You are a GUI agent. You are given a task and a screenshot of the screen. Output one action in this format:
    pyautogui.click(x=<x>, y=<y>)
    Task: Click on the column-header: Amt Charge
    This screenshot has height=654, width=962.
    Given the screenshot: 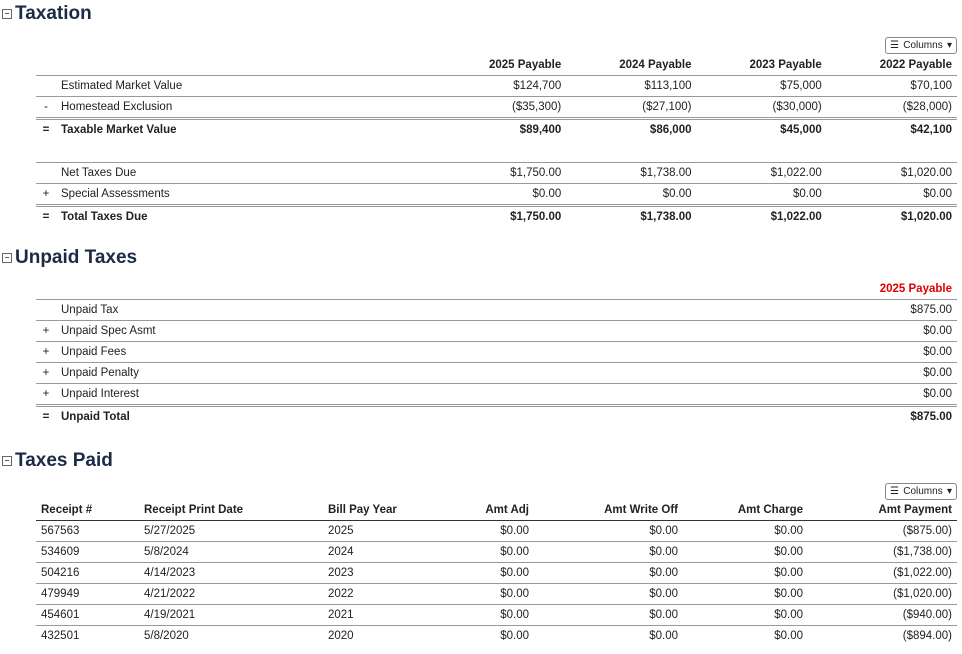 What is the action you would take?
    pyautogui.click(x=770, y=510)
    